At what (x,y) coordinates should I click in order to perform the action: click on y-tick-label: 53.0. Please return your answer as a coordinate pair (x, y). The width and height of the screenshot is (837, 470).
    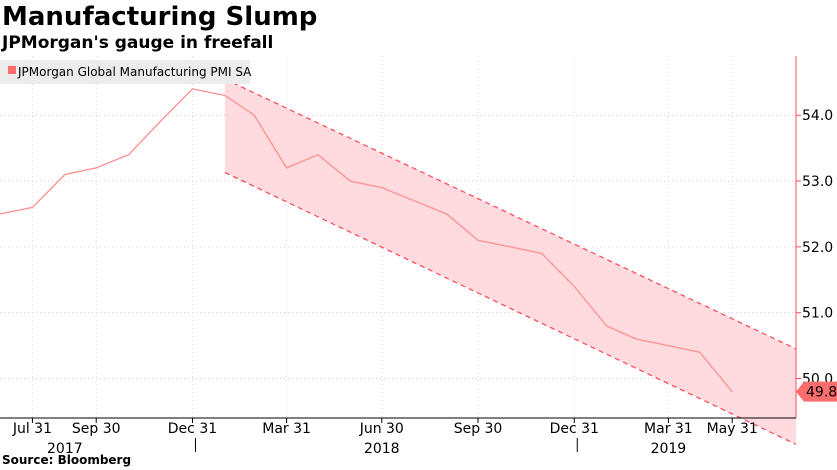
    Looking at the image, I should click on (817, 182).